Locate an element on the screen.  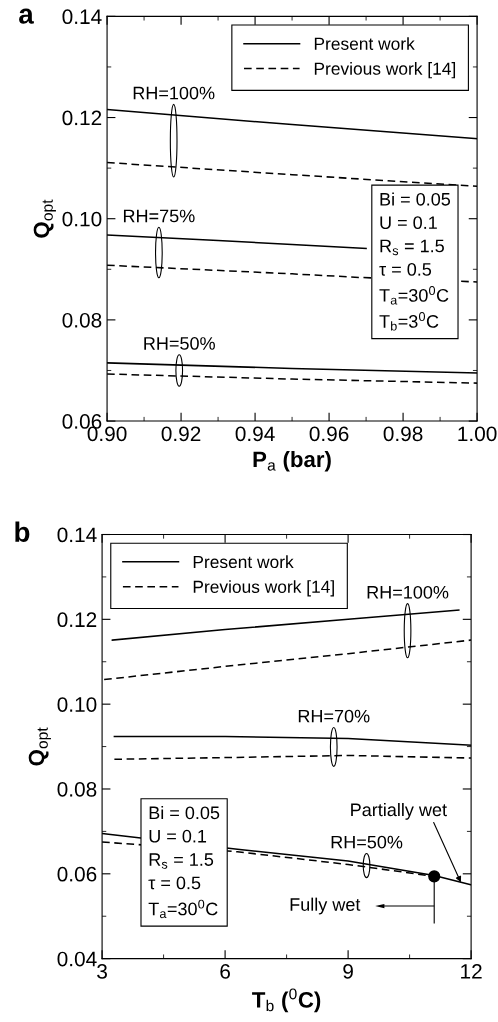
annotation: RH=70% is located at coordinates (334, 716).